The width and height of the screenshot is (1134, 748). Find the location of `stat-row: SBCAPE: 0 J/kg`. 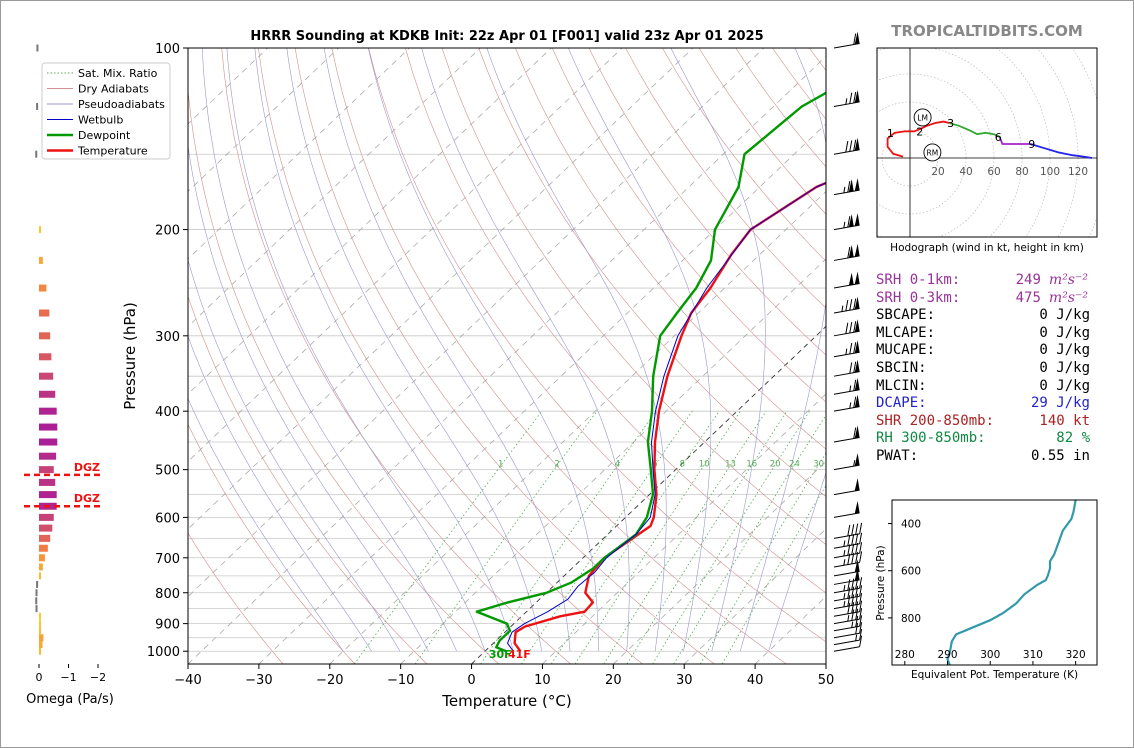

stat-row: SBCAPE: 0 J/kg is located at coordinates (983, 316).